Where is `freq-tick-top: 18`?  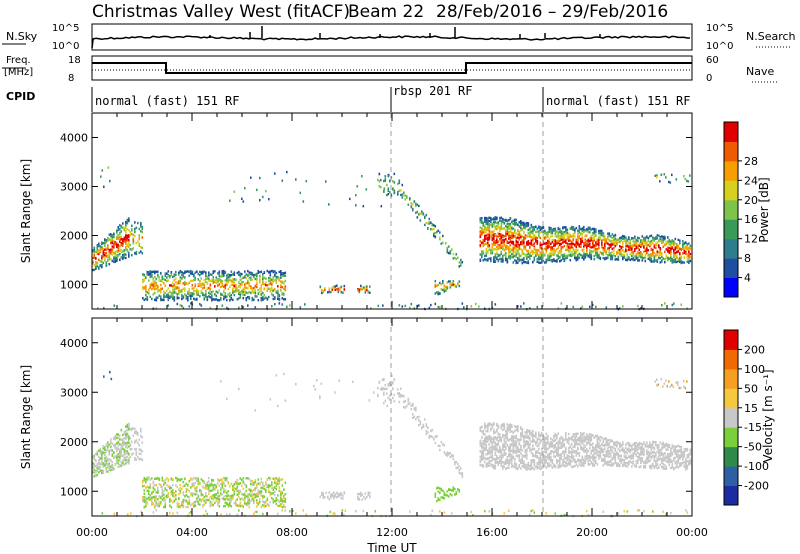
freq-tick-top: 18 is located at coordinates (74, 60).